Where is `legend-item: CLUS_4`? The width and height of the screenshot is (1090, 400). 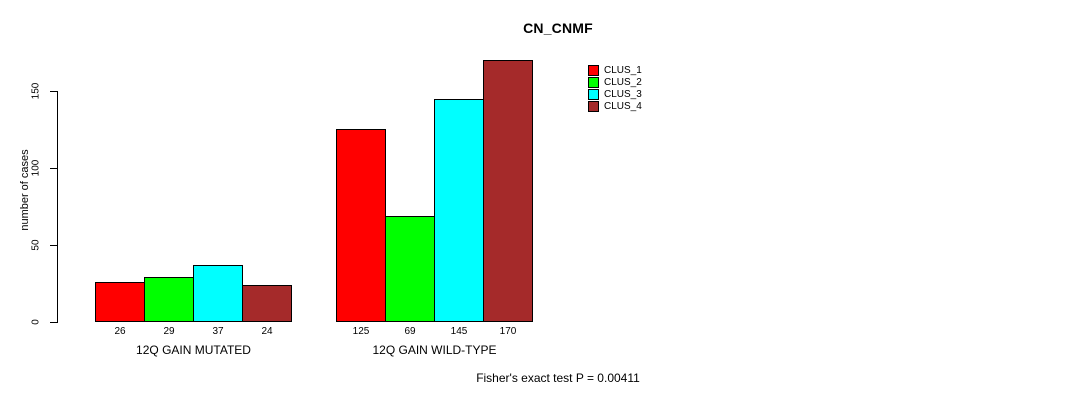 legend-item: CLUS_4 is located at coordinates (615, 106).